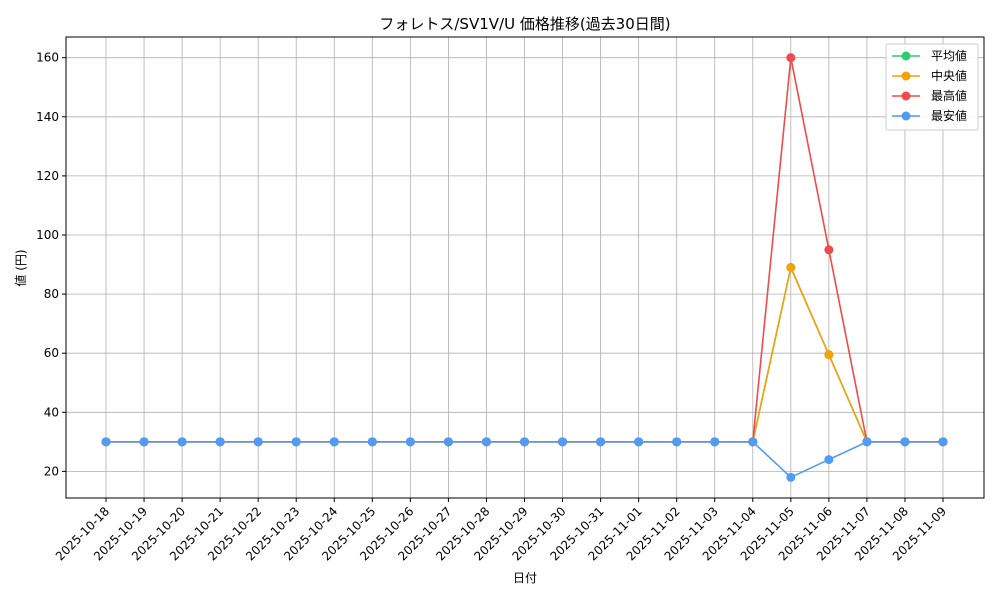 The image size is (1000, 600). Describe the element at coordinates (929, 75) in the screenshot. I see `legend-item: 中央値` at that location.